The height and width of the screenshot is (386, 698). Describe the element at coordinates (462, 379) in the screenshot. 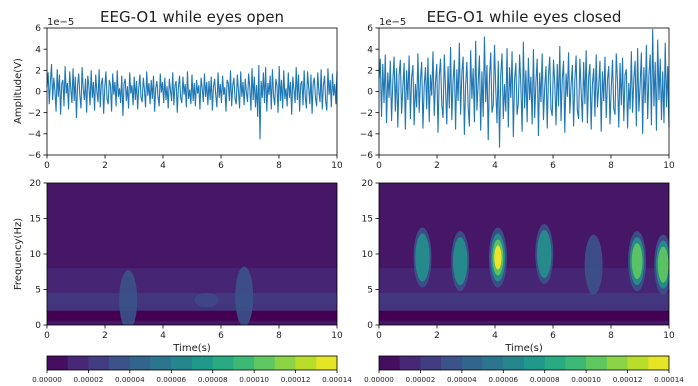

I see `colorbar-tick-label: 0.00004` at that location.